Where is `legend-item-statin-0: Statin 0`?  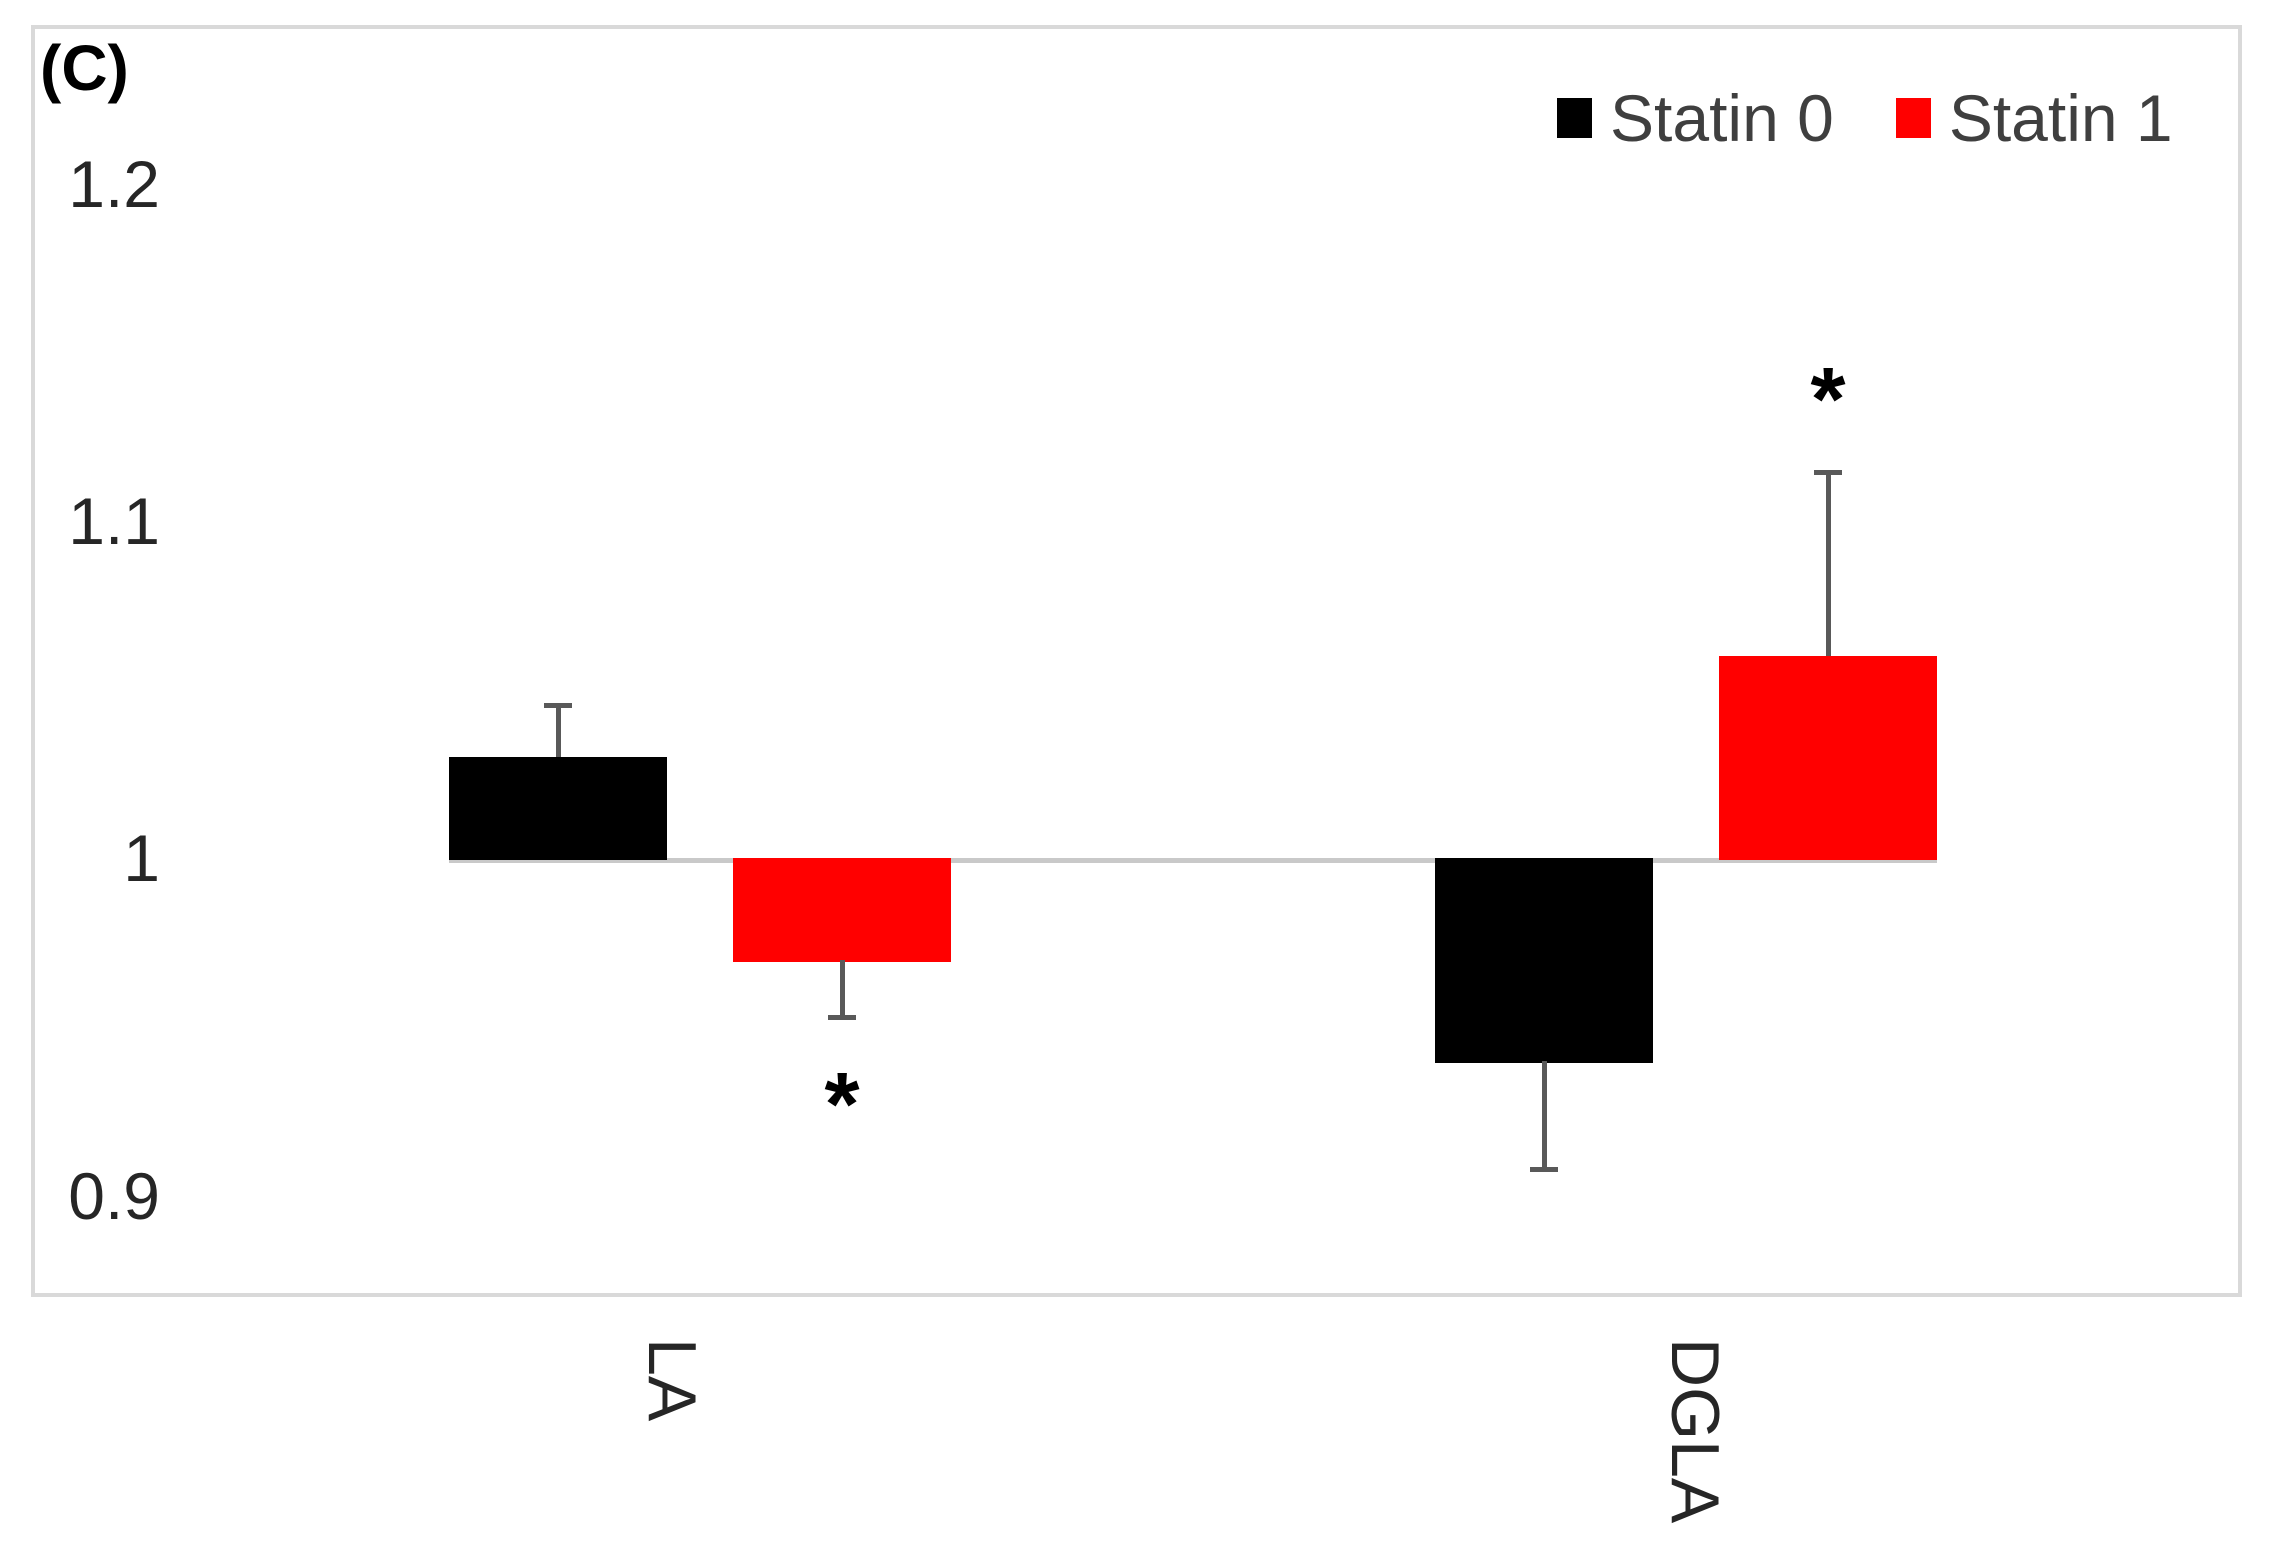 legend-item-statin-0: Statin 0 is located at coordinates (1695, 118).